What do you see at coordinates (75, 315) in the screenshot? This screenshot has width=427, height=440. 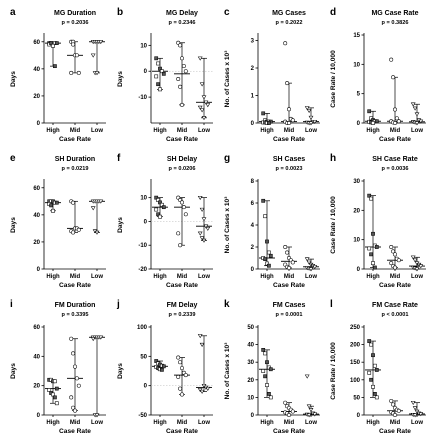 I see `p-value: p = 0.3395` at bounding box center [75, 315].